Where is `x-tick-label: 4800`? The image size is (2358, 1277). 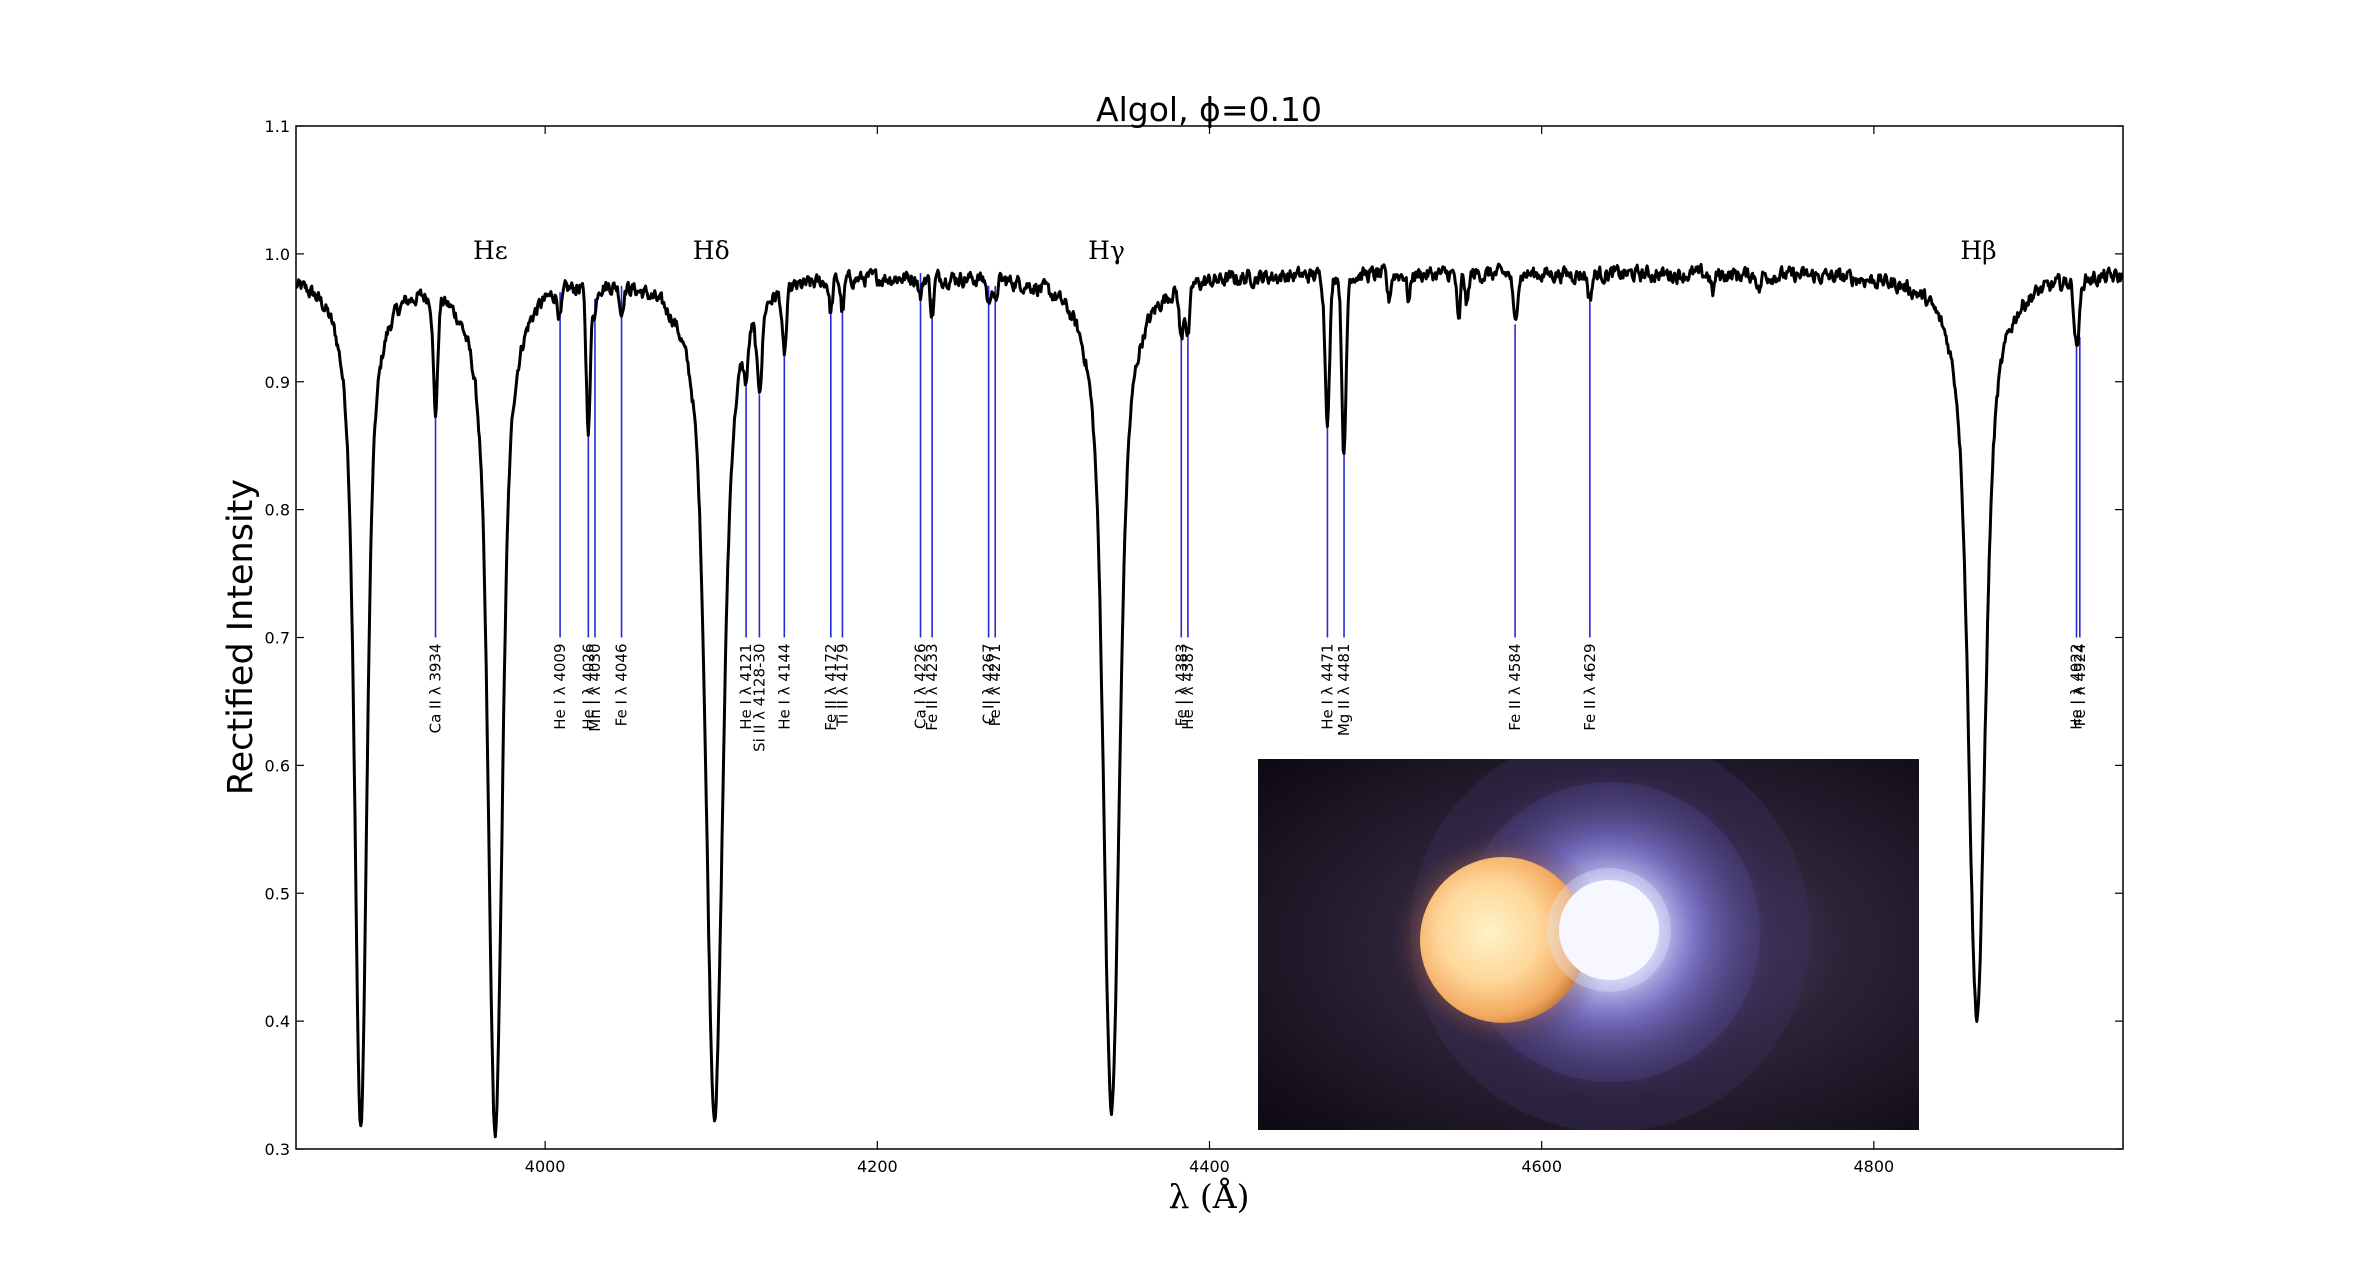
x-tick-label: 4800 is located at coordinates (1874, 1166).